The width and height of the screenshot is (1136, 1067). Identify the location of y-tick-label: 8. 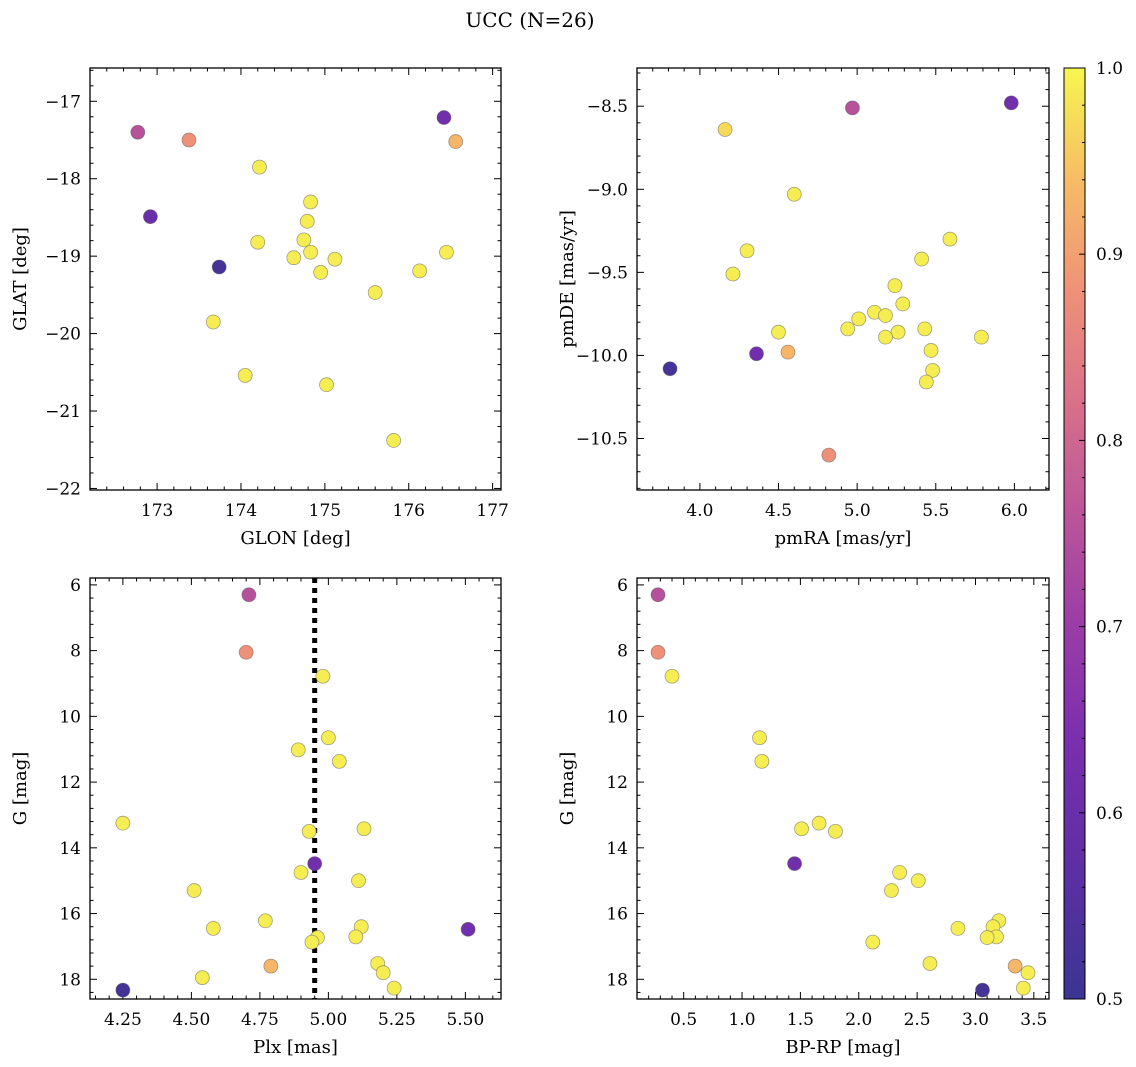
(75, 652).